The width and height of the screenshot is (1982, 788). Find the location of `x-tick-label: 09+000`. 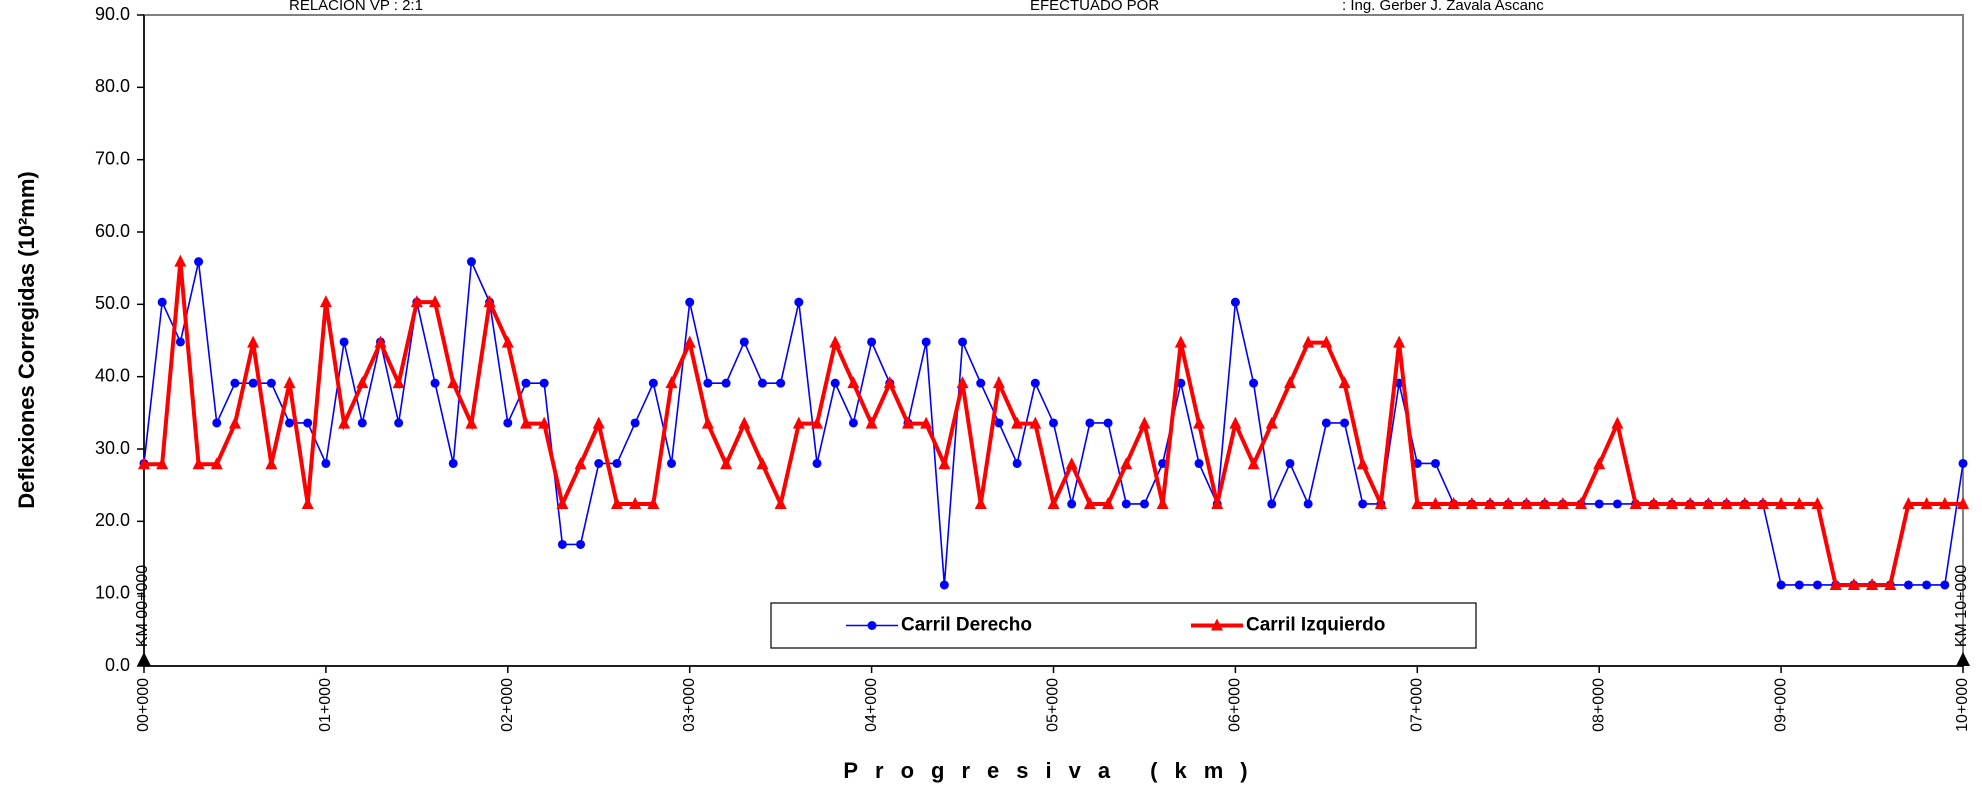

x-tick-label: 09+000 is located at coordinates (1780, 705).